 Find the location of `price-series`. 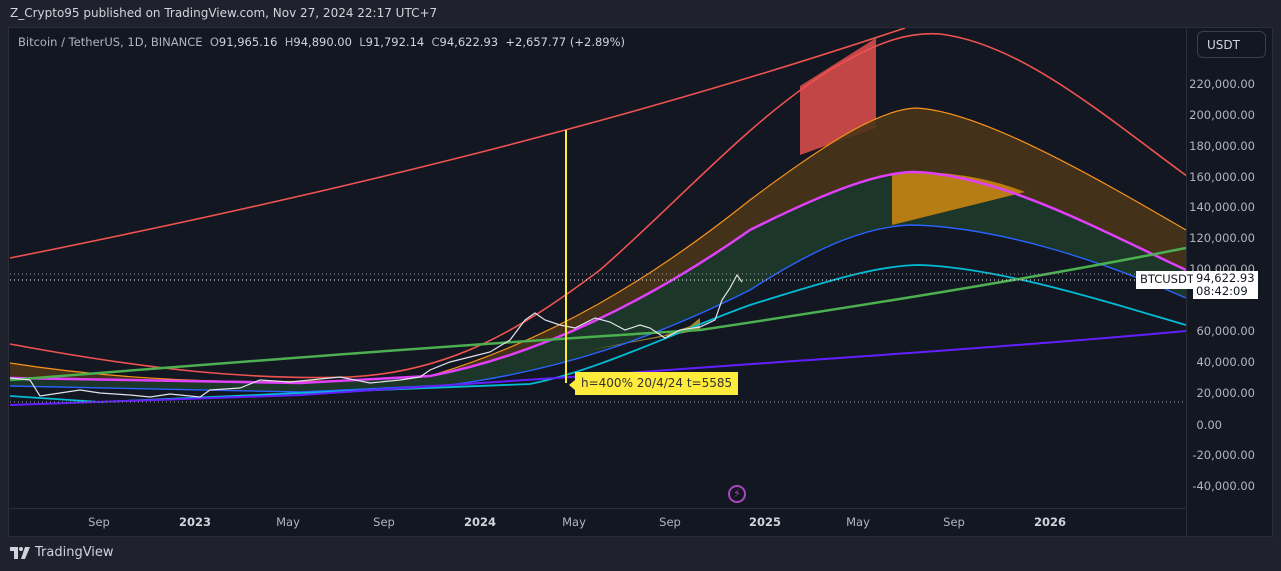

price-series is located at coordinates (376, 335).